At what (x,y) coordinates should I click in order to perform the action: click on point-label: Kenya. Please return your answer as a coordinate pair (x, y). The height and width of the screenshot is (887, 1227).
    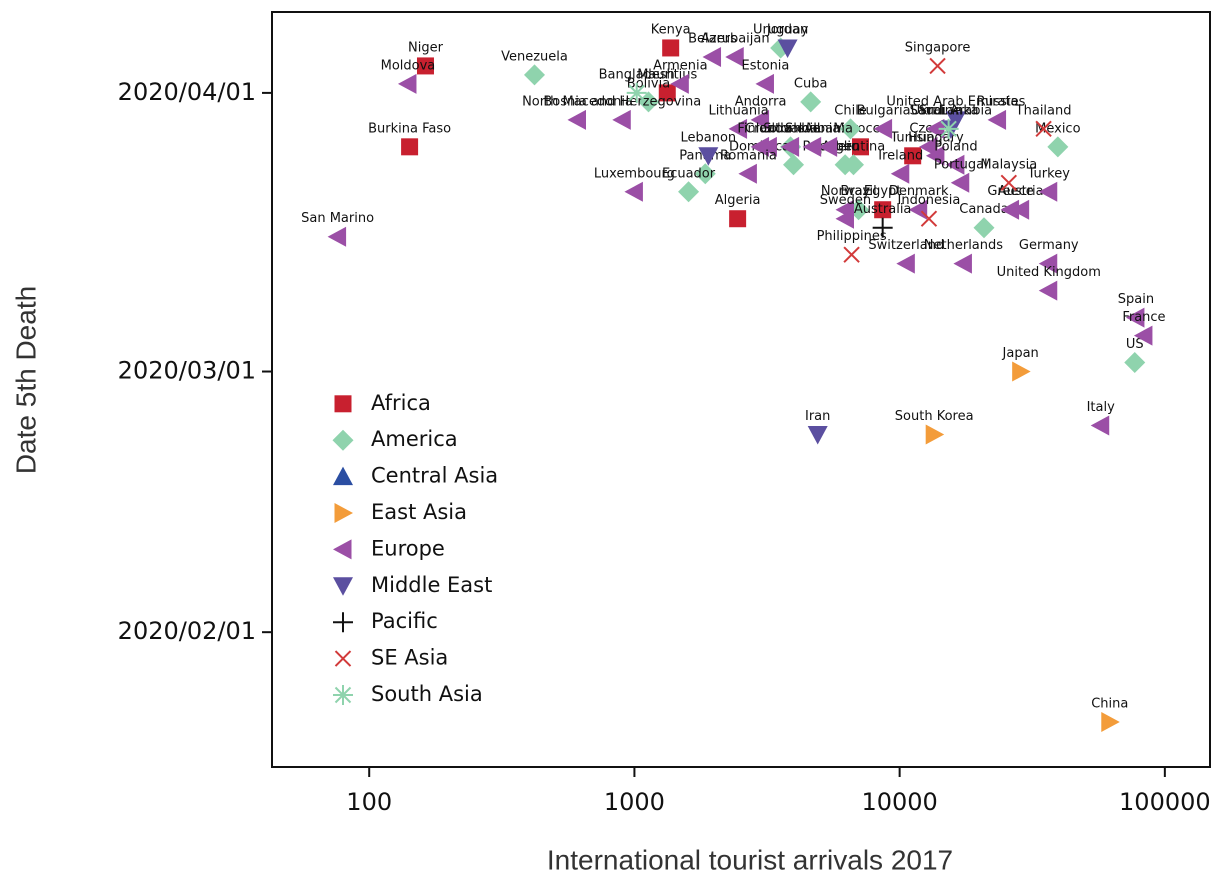
    Looking at the image, I should click on (671, 29).